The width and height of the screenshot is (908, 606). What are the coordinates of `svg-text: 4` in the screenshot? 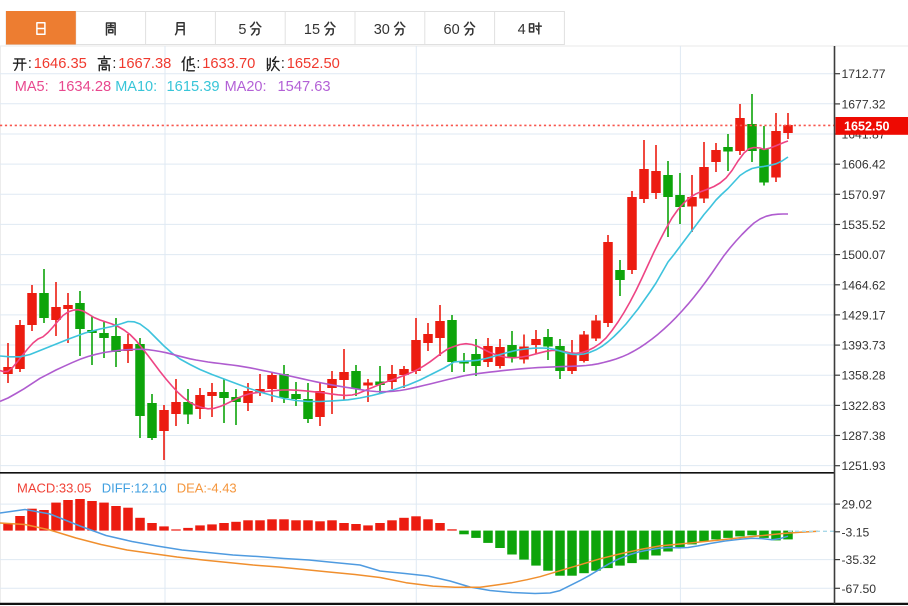 It's located at (522, 30).